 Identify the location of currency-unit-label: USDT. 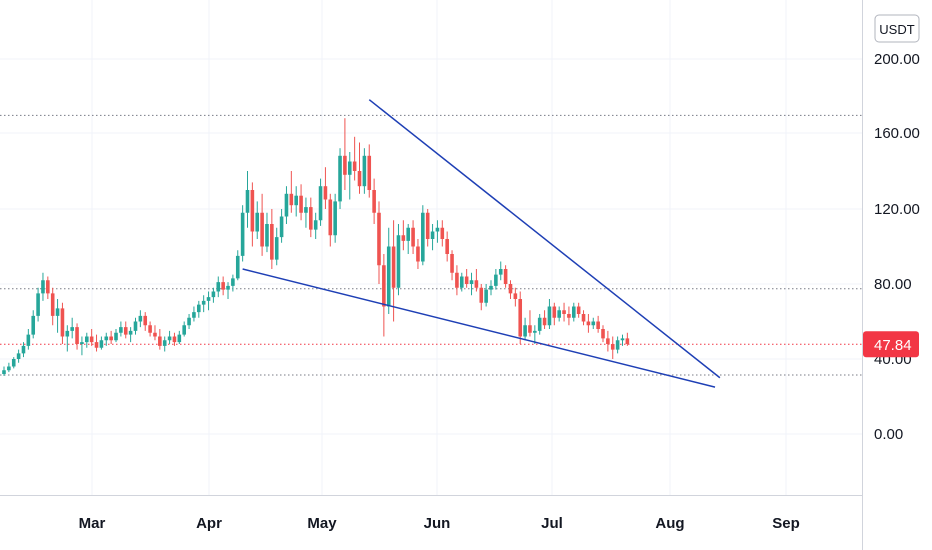
(896, 29).